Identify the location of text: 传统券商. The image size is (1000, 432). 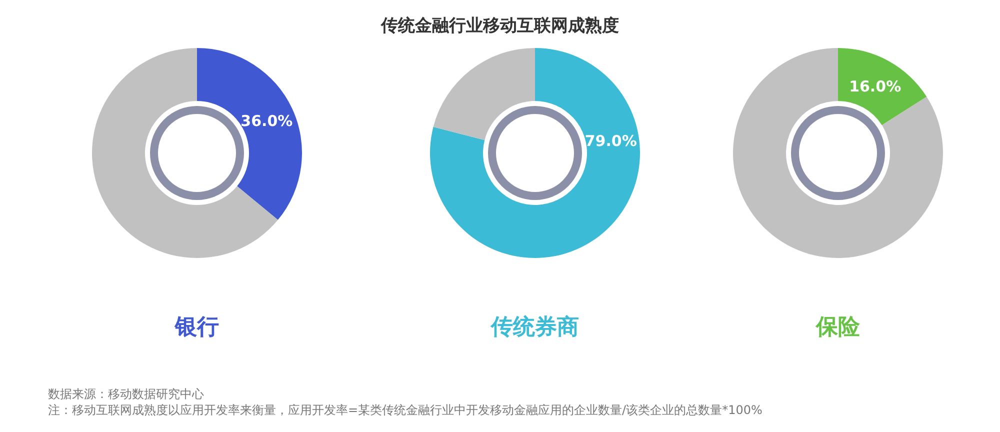
(534, 327).